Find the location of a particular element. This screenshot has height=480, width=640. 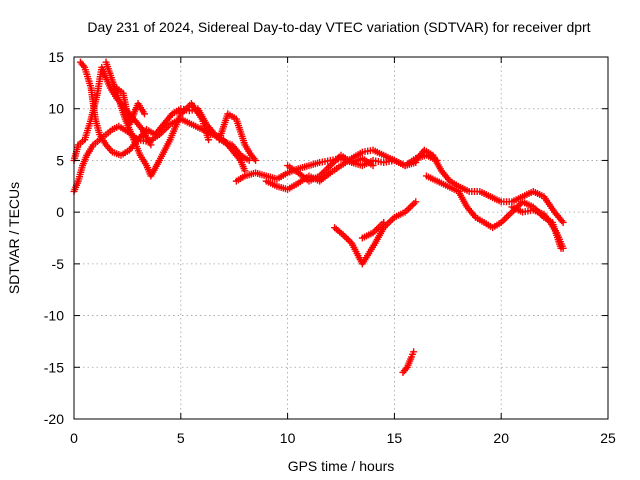

y-tick-label: 15 is located at coordinates (56, 57).